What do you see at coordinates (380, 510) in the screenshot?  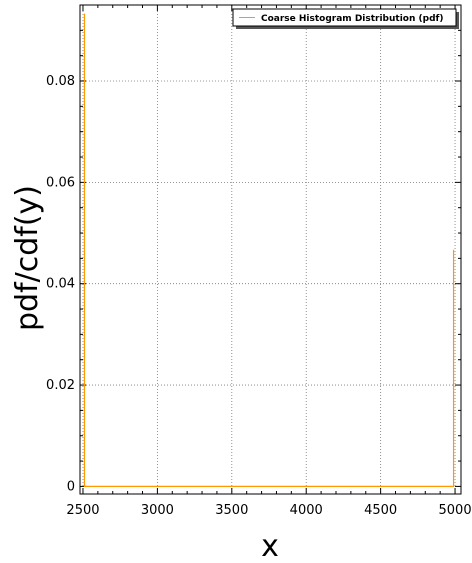 I see `x-tick-label: 4500` at bounding box center [380, 510].